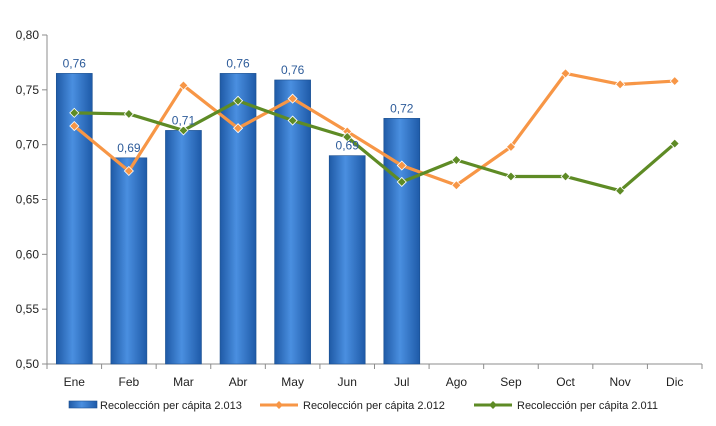  What do you see at coordinates (347, 382) in the screenshot?
I see `x-tick-label: Jun` at bounding box center [347, 382].